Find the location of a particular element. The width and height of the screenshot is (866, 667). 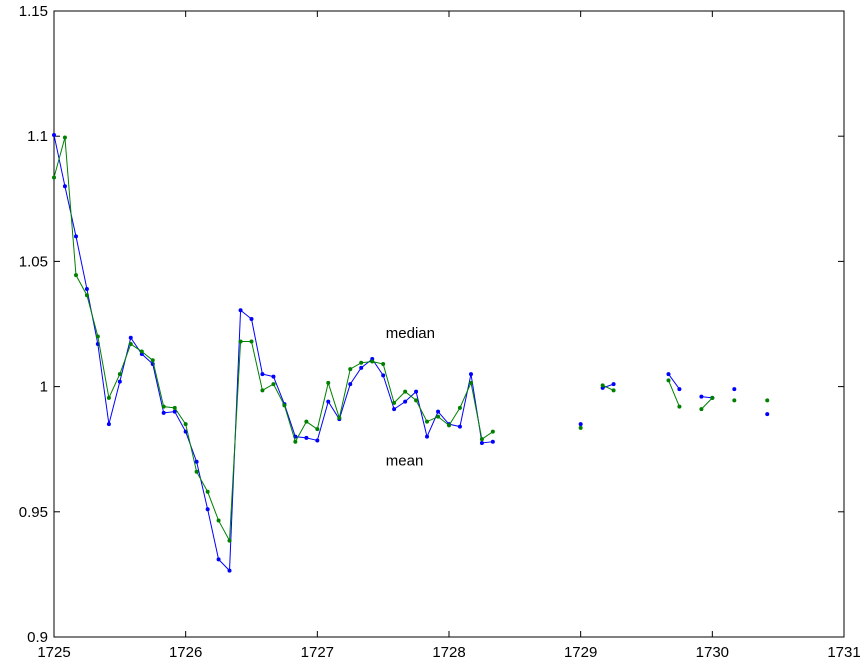

y-tick-label: 1.1 is located at coordinates (37, 136).